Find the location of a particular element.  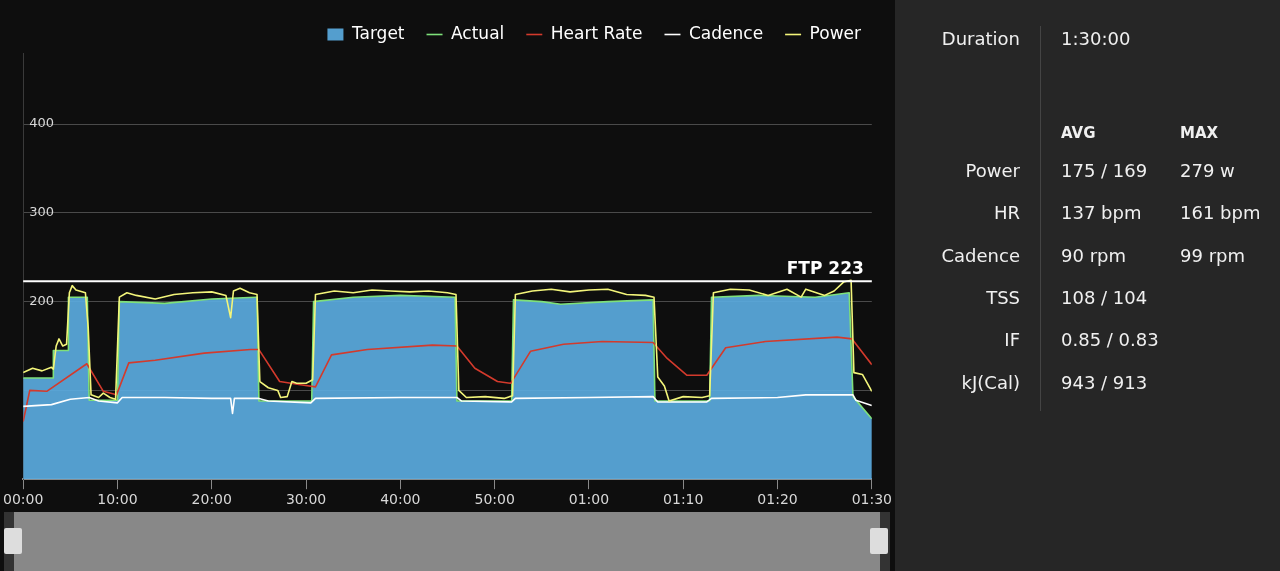

x-tick-label: 30:00 is located at coordinates (306, 499).